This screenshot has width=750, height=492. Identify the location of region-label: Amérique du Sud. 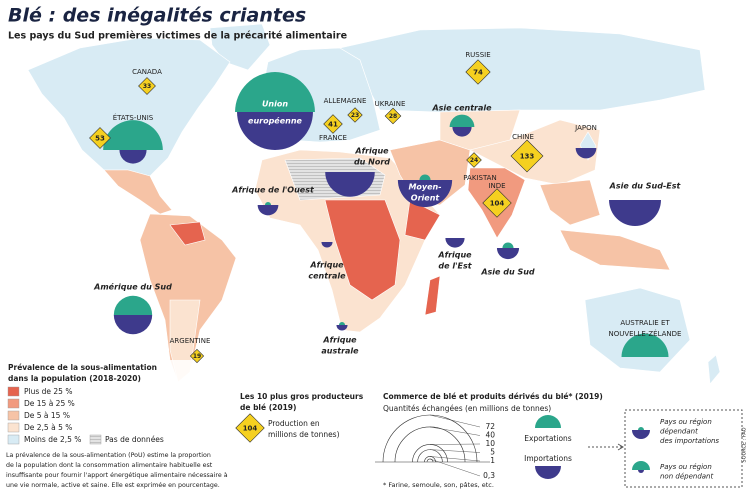
(132, 287).